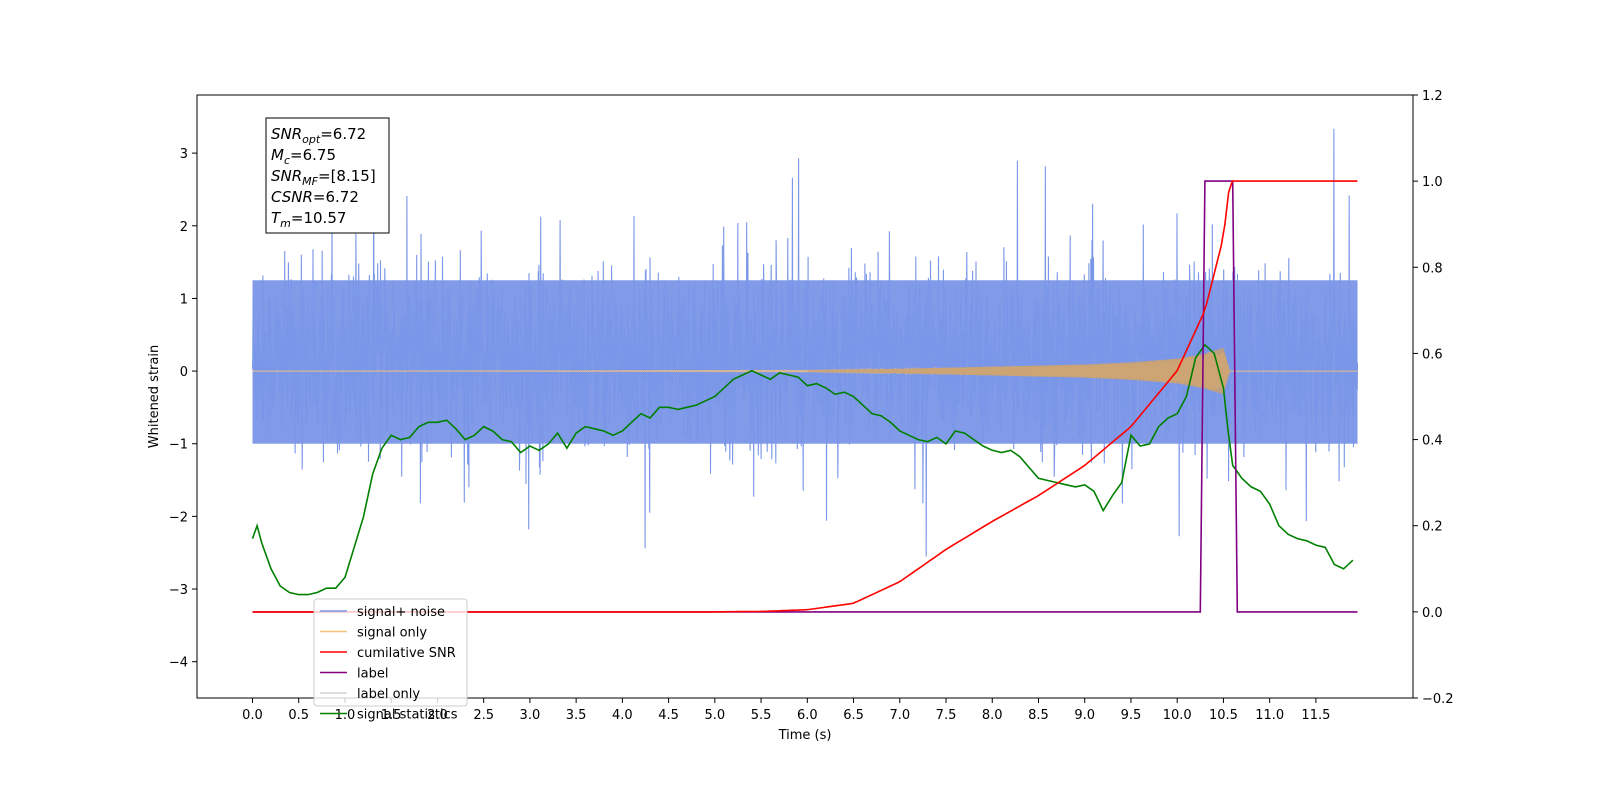 Image resolution: width=1600 pixels, height=800 pixels. I want to click on x-tick-label: 11.5, so click(1315, 715).